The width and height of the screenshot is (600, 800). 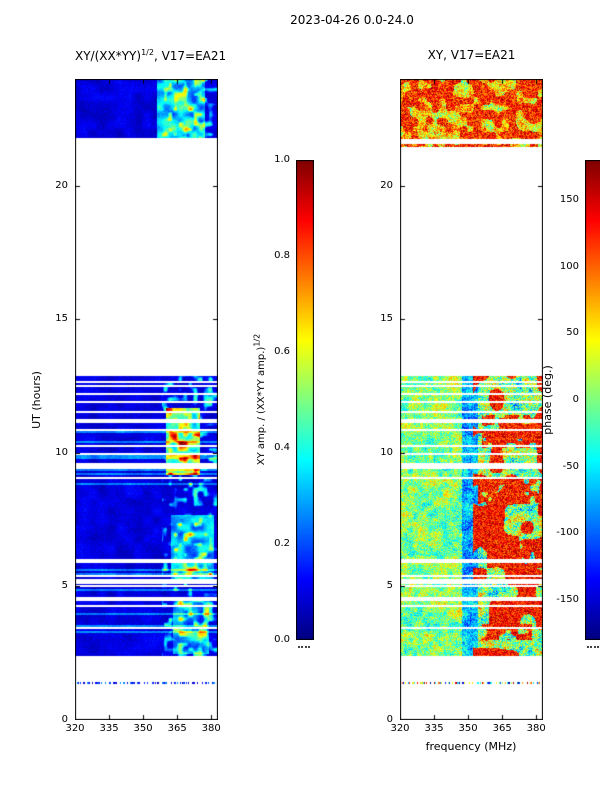 What do you see at coordinates (282, 543) in the screenshot?
I see `amp-colorbar-tick-label: 0.2` at bounding box center [282, 543].